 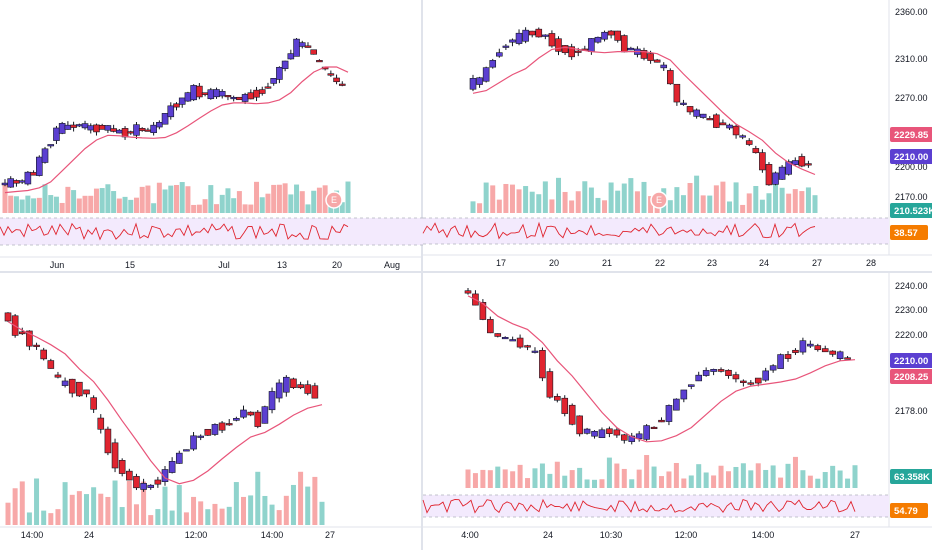 What do you see at coordinates (89, 535) in the screenshot?
I see `time-axis-label: 24` at bounding box center [89, 535].